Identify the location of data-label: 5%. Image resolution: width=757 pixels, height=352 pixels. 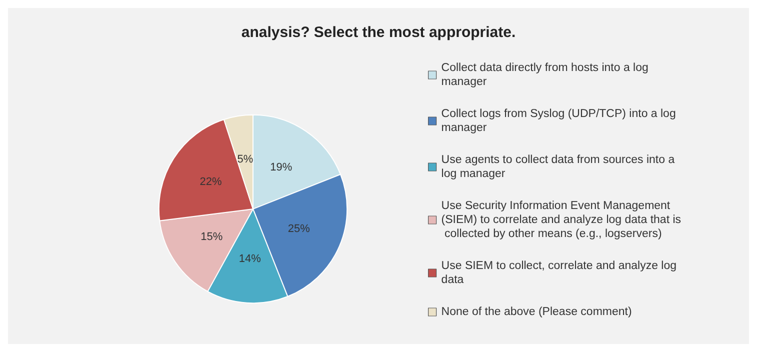
(245, 160).